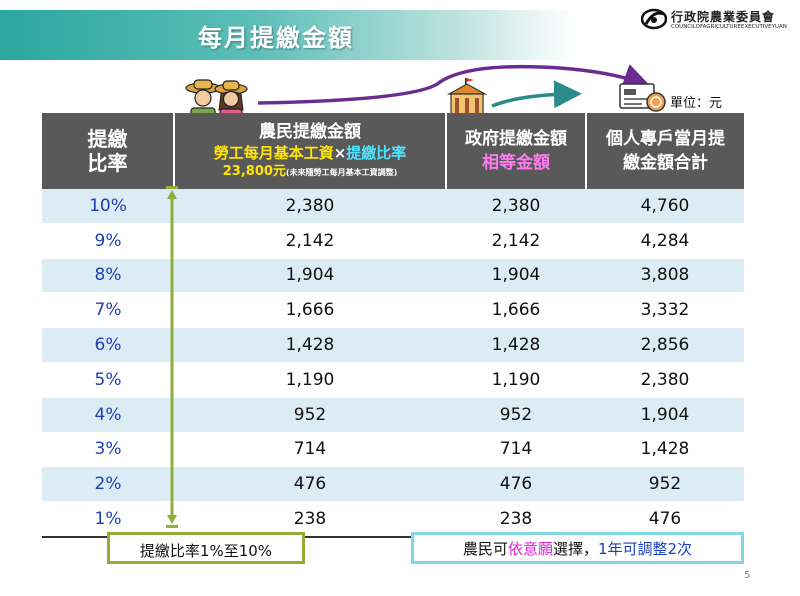 Image resolution: width=800 pixels, height=596 pixels. Describe the element at coordinates (254, 171) in the screenshot. I see `header-farmer-amount-value: 23,800元` at that location.